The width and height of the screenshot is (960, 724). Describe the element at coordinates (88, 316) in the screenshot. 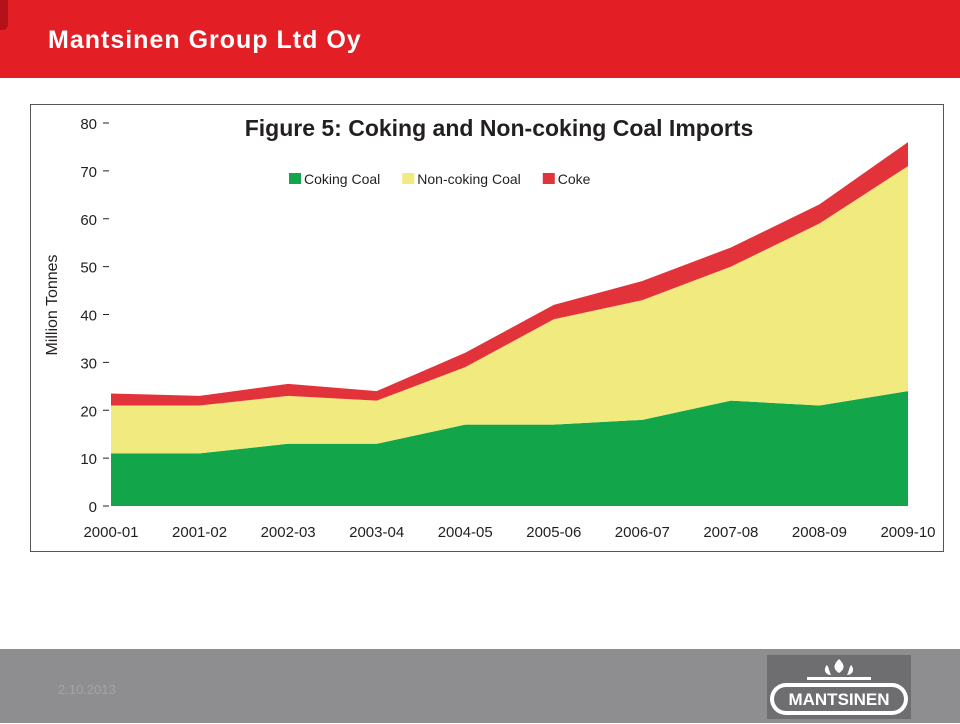

I see `y-tick-label: 40` at that location.